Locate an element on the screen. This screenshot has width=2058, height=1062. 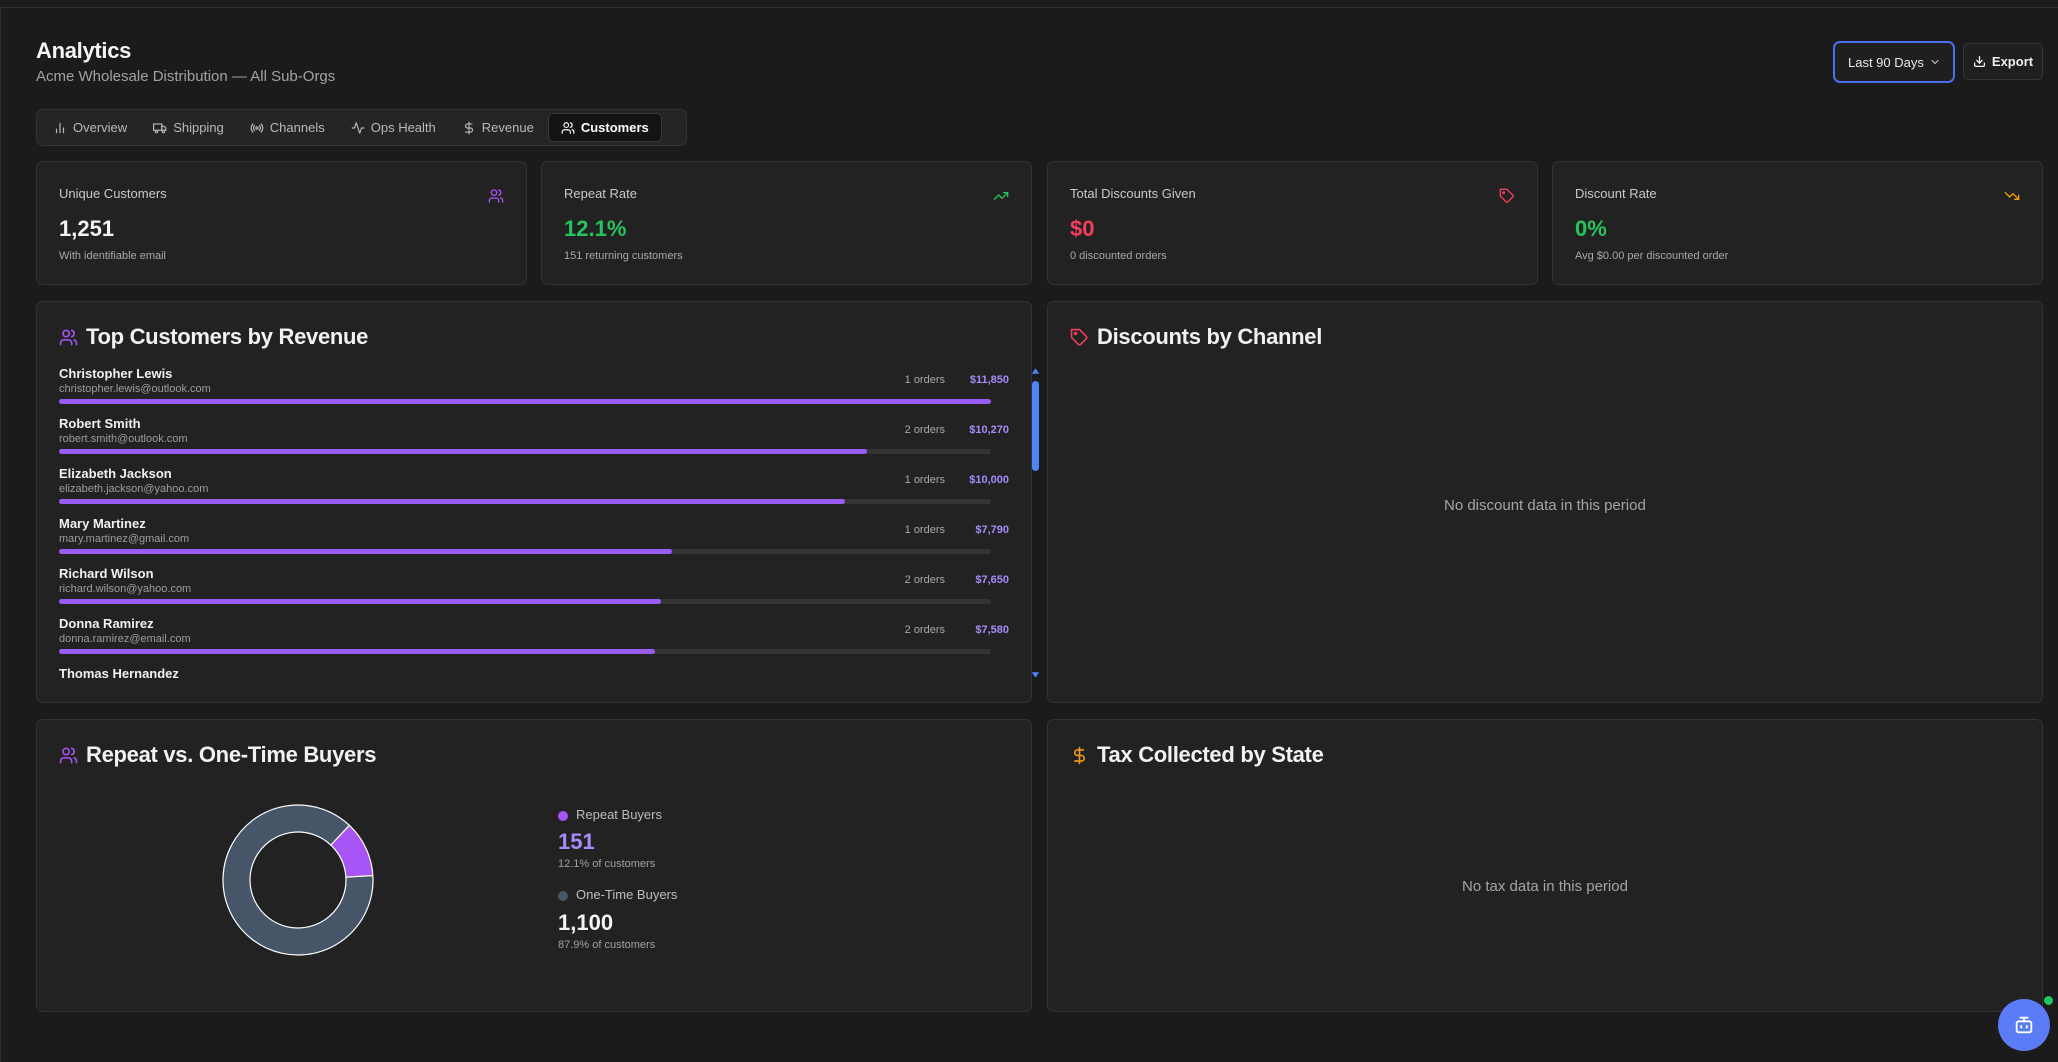
customer-revenue: $7,790 is located at coordinates (992, 530).